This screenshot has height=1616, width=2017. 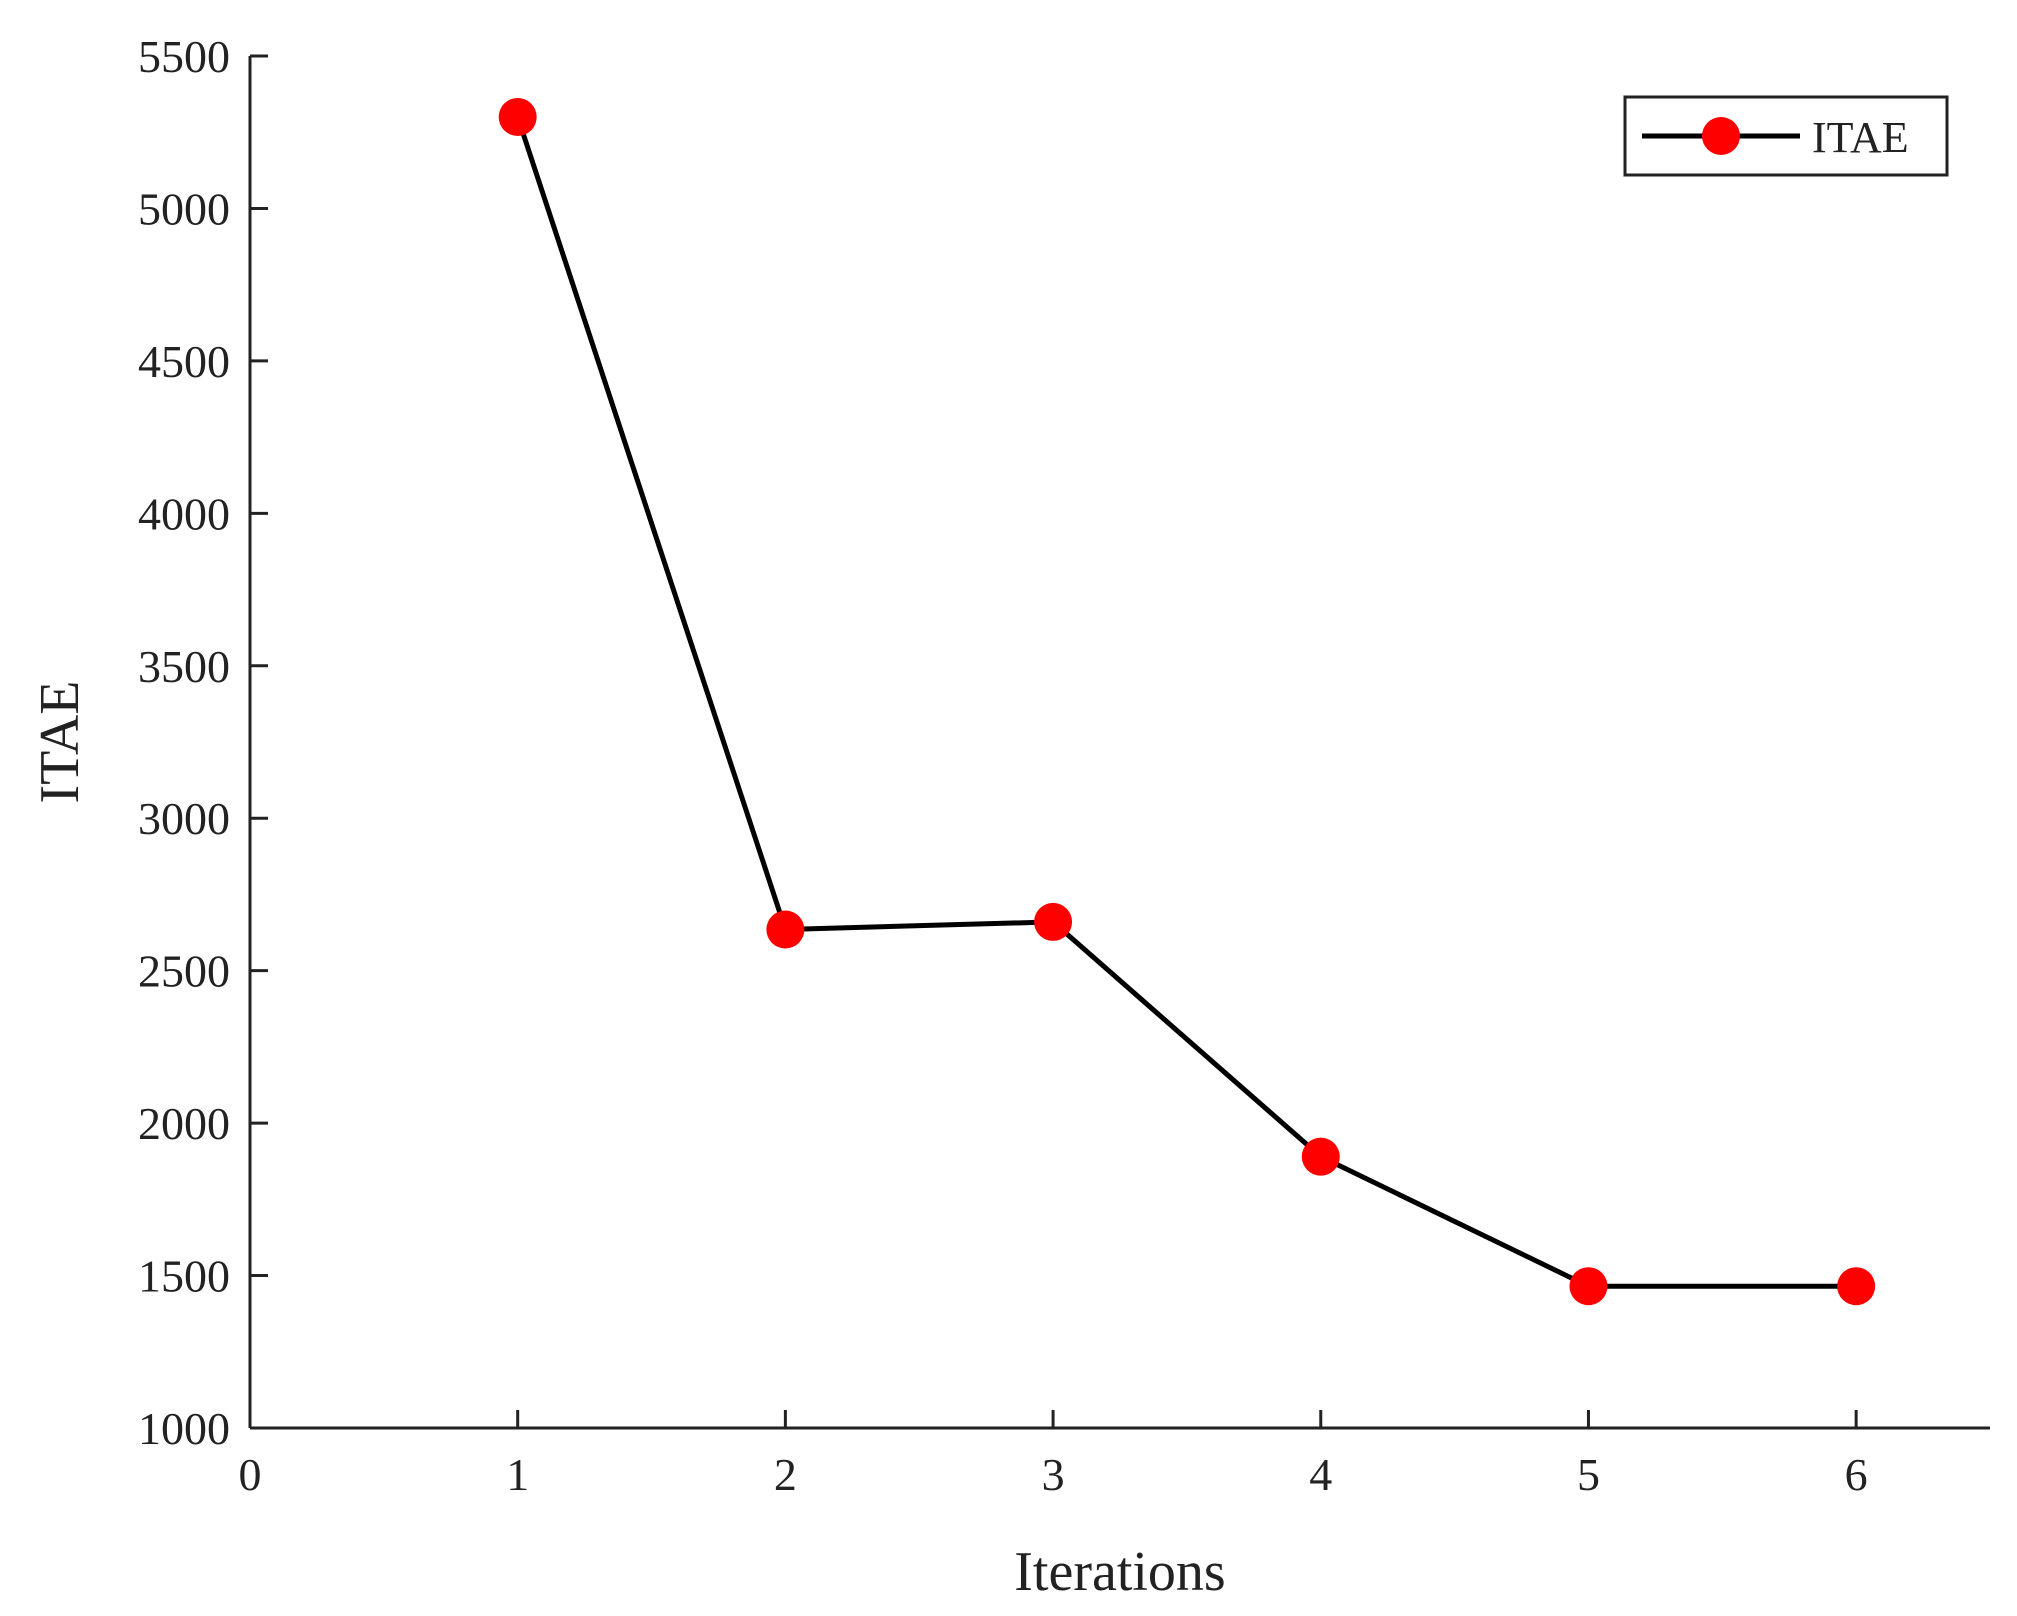 What do you see at coordinates (785, 1474) in the screenshot?
I see `x-tick-label: 2` at bounding box center [785, 1474].